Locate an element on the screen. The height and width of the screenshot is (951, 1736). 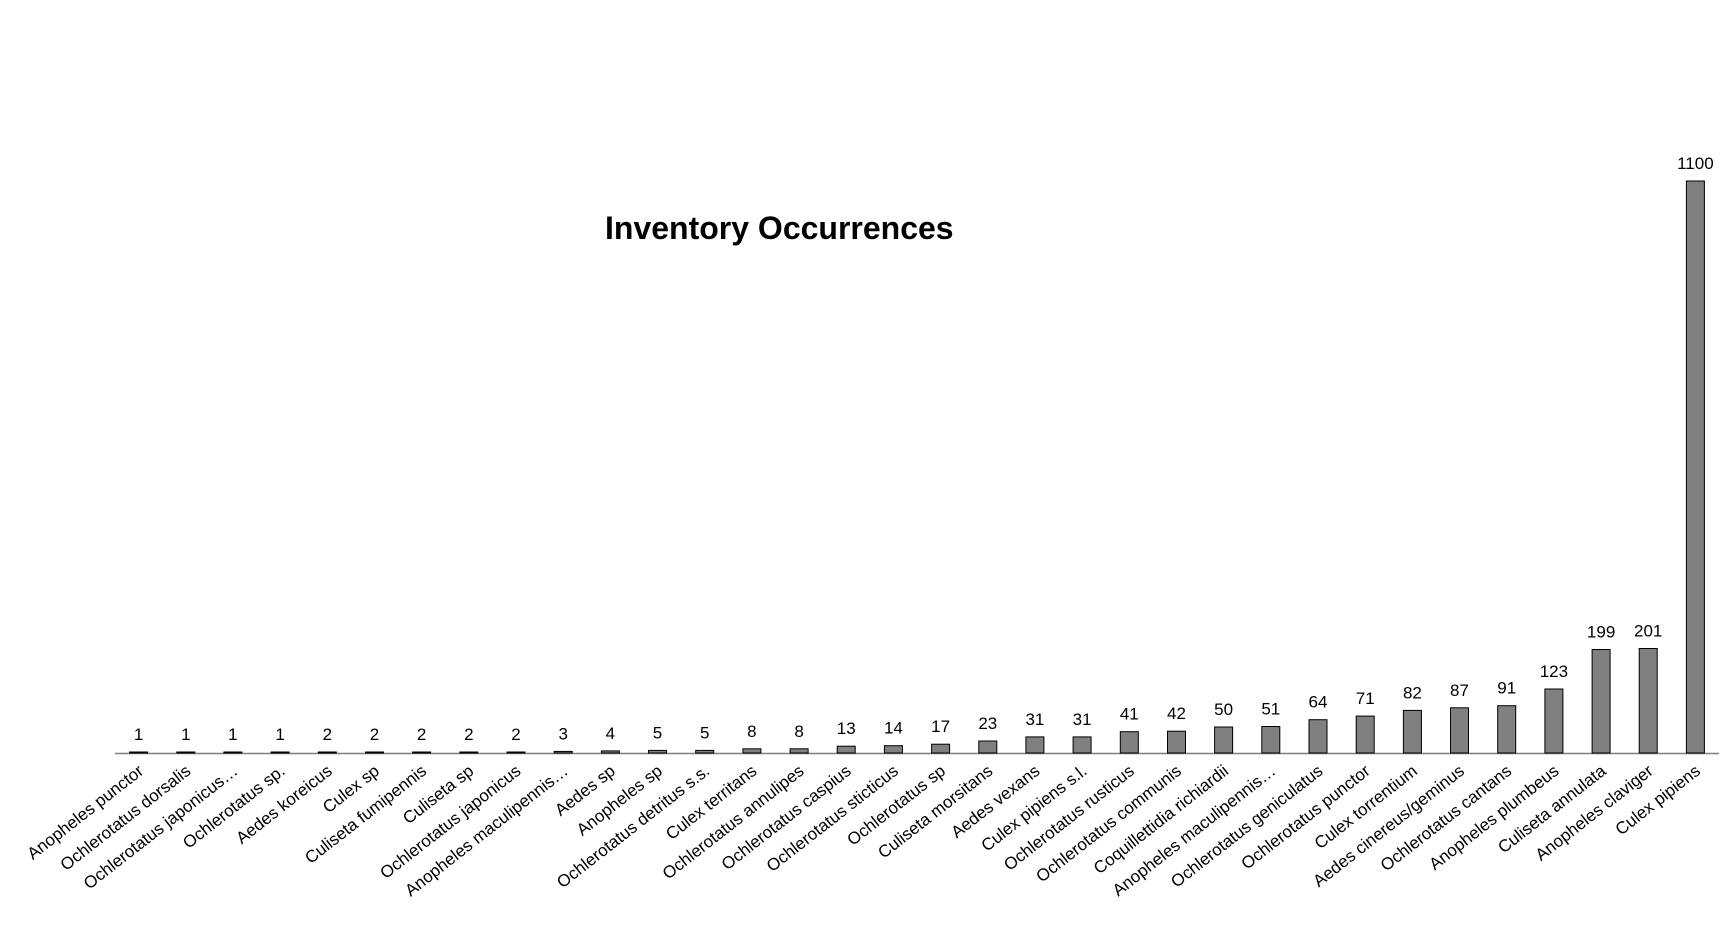
data-label: 42 is located at coordinates (1176, 713).